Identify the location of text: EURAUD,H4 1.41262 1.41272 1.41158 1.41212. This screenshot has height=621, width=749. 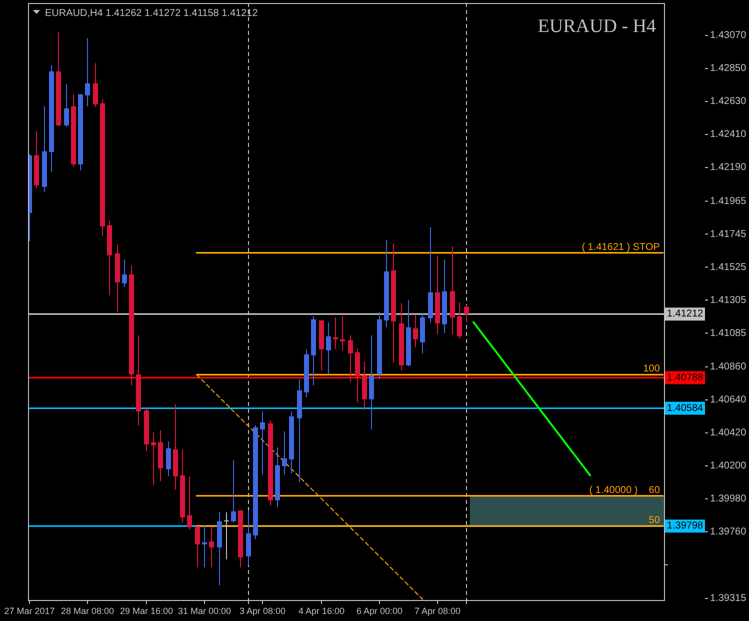
(151, 13).